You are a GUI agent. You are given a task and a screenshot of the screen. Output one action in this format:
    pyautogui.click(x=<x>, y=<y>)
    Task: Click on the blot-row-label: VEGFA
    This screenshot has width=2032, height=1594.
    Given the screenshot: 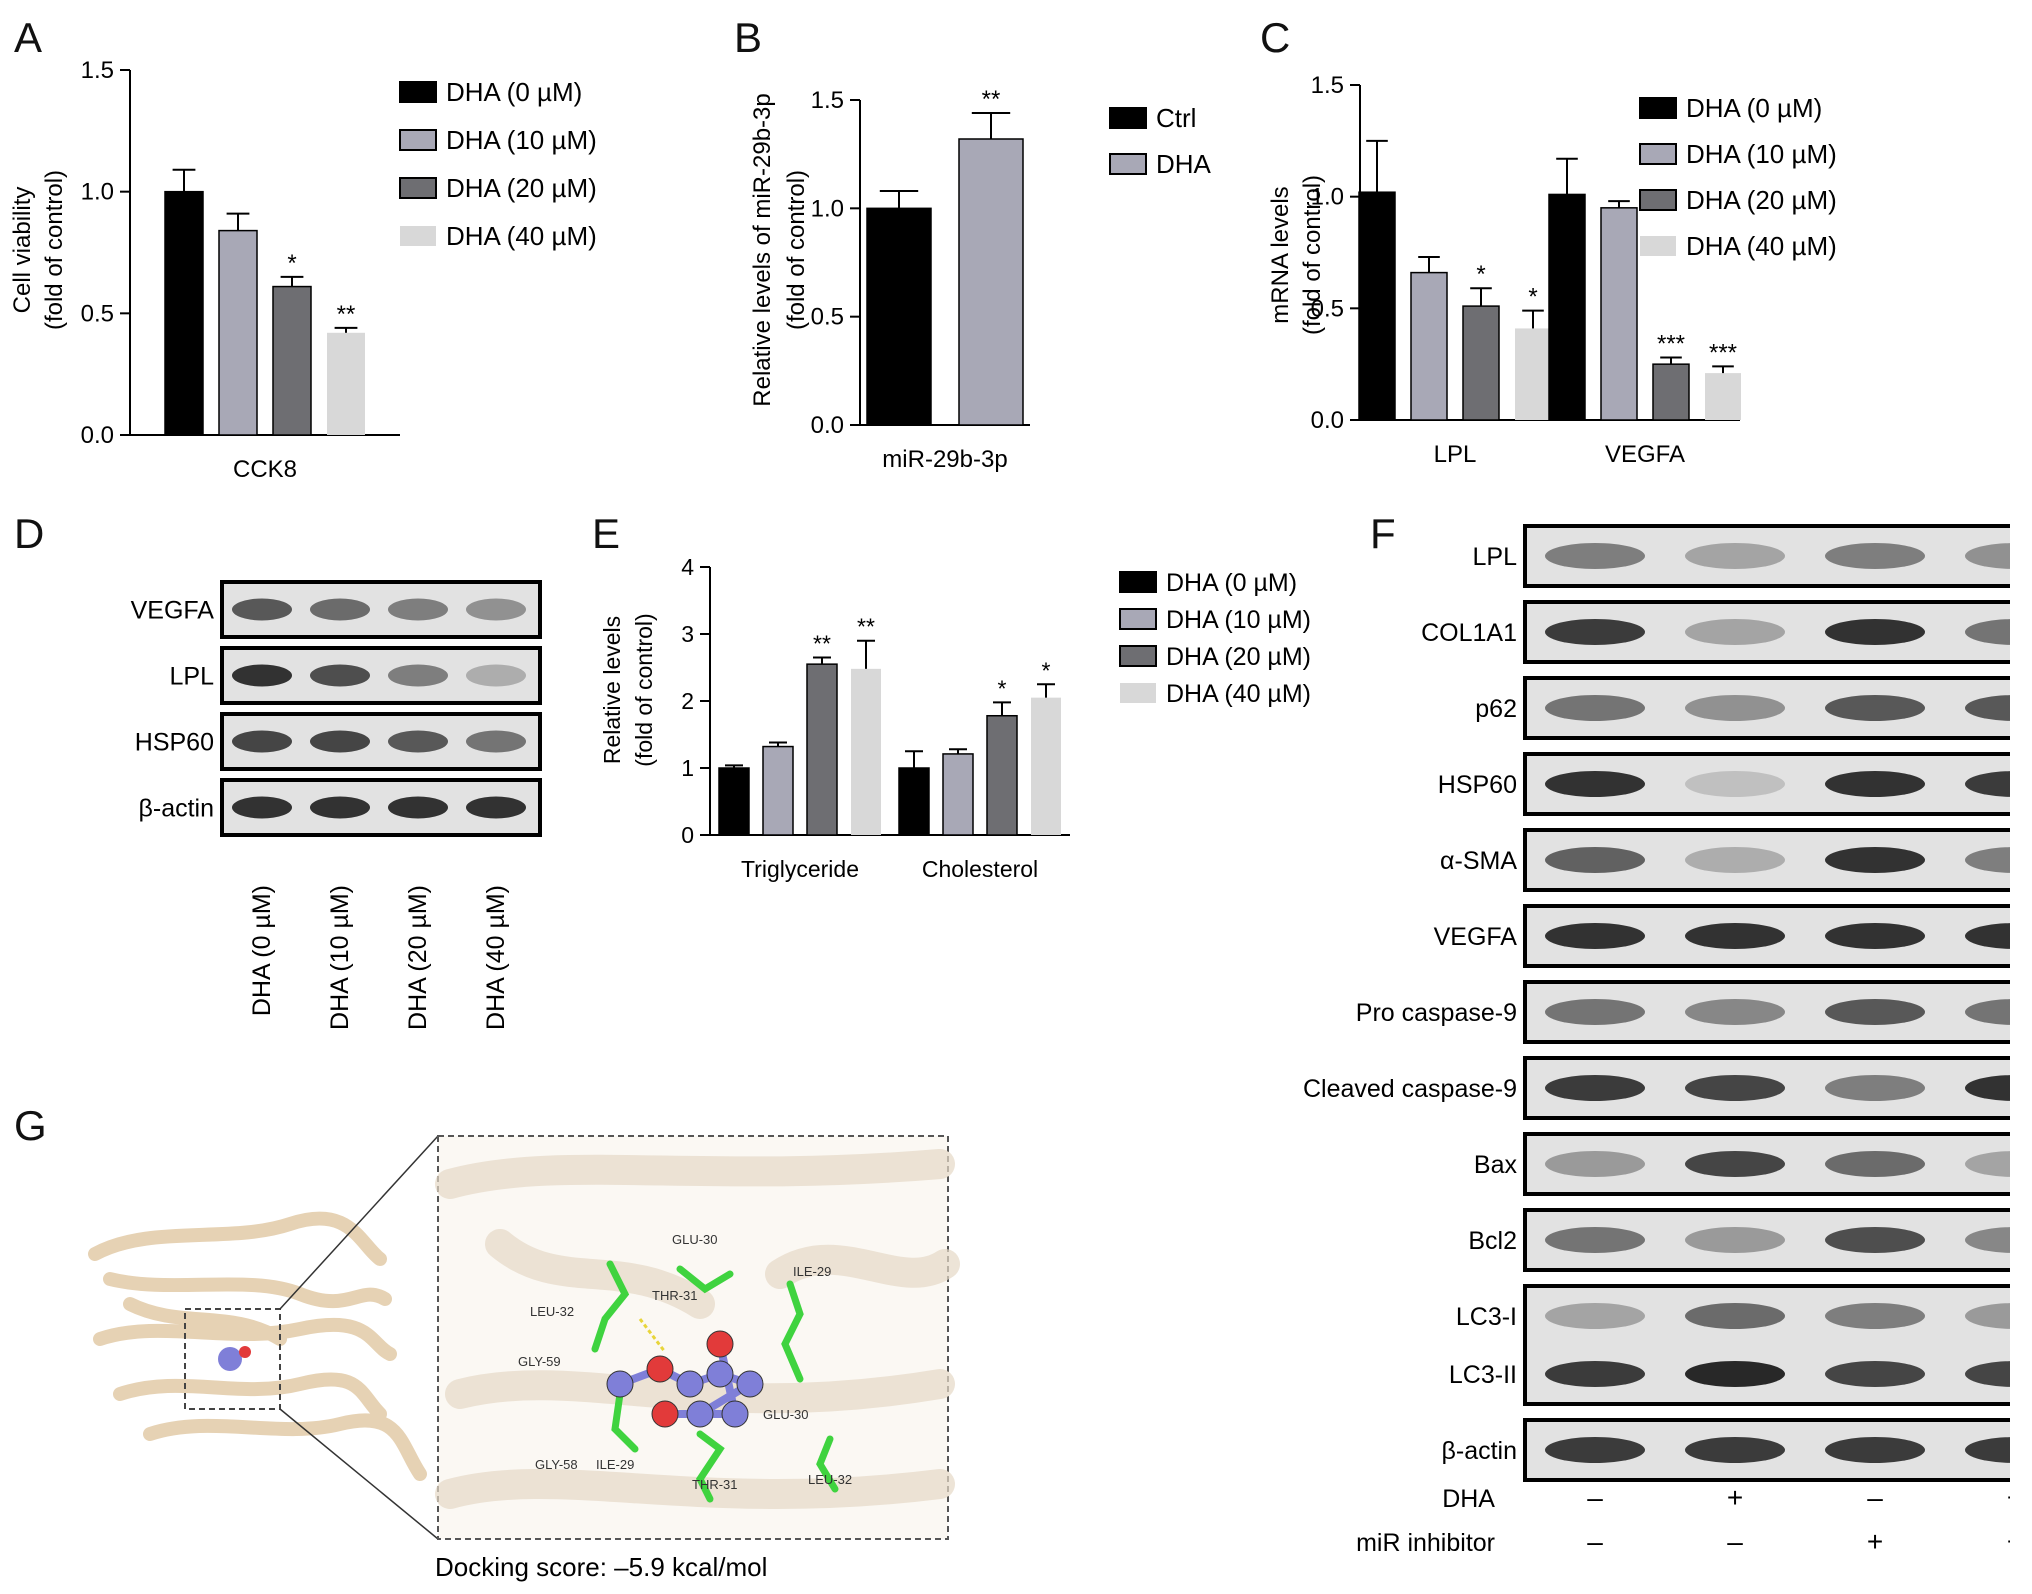 What is the action you would take?
    pyautogui.click(x=1476, y=937)
    